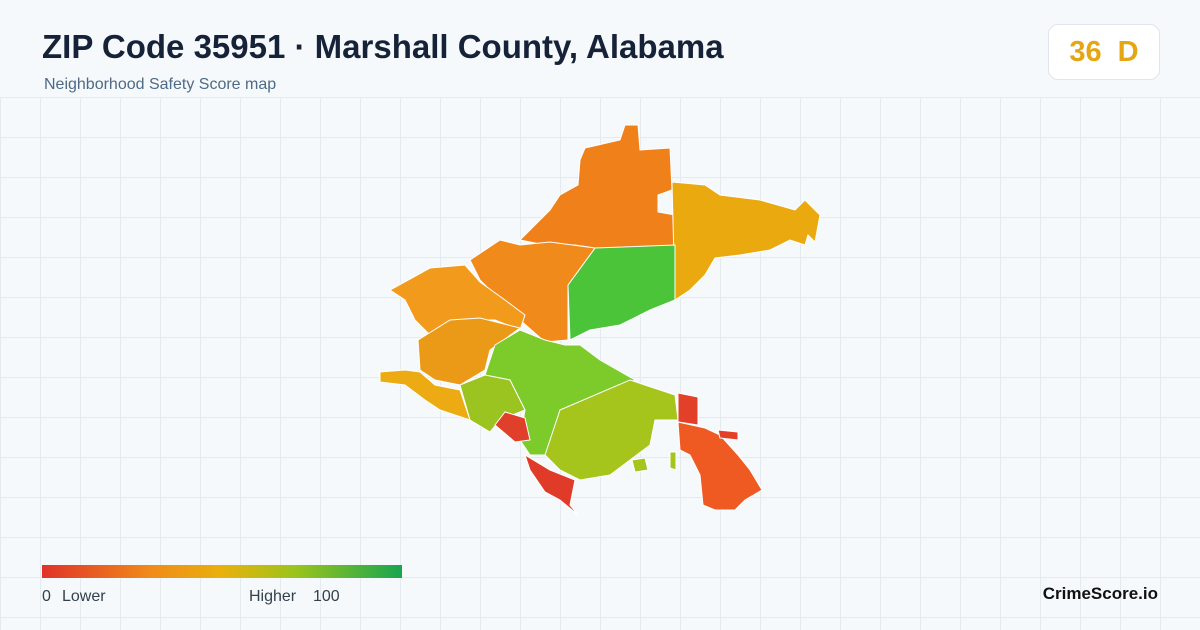 Image resolution: width=1200 pixels, height=630 pixels. I want to click on legend-min: 0, so click(46, 596).